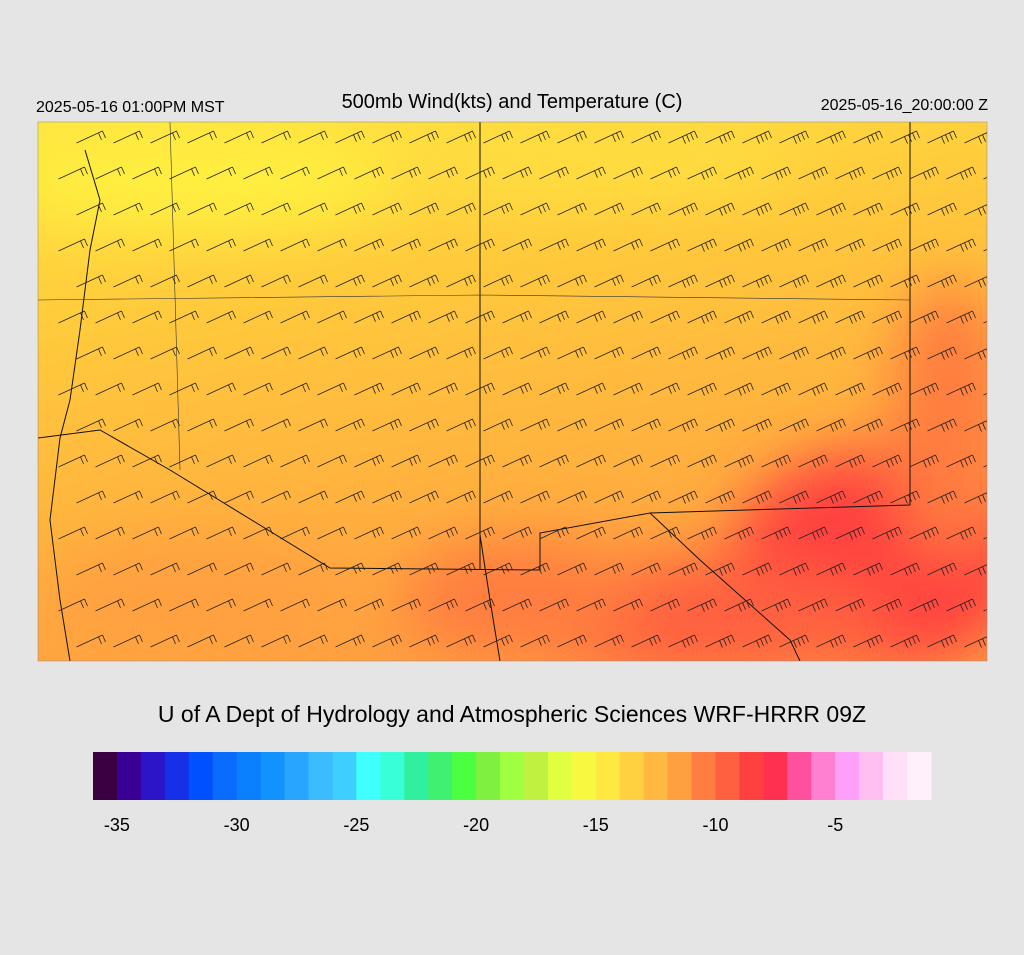  What do you see at coordinates (716, 825) in the screenshot?
I see `colorbar-tick-label: -10` at bounding box center [716, 825].